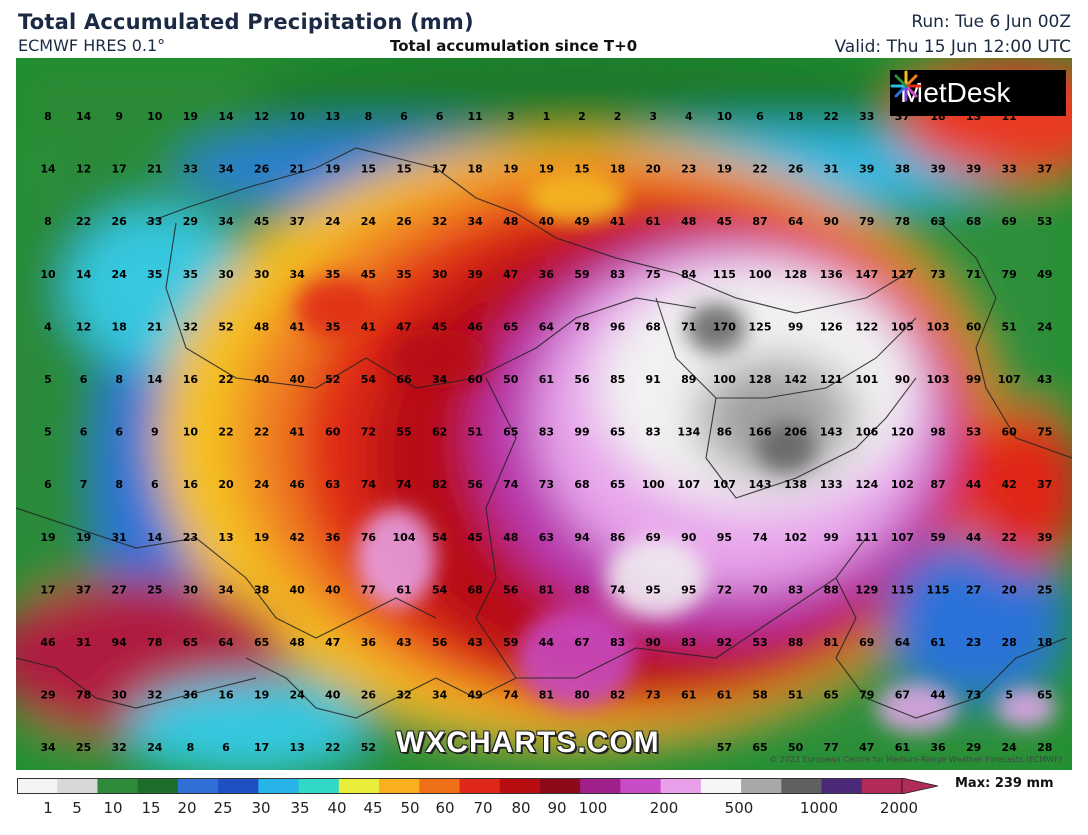 The image size is (1088, 835). Describe the element at coordinates (937, 484) in the screenshot. I see `grid-value: 87` at that location.